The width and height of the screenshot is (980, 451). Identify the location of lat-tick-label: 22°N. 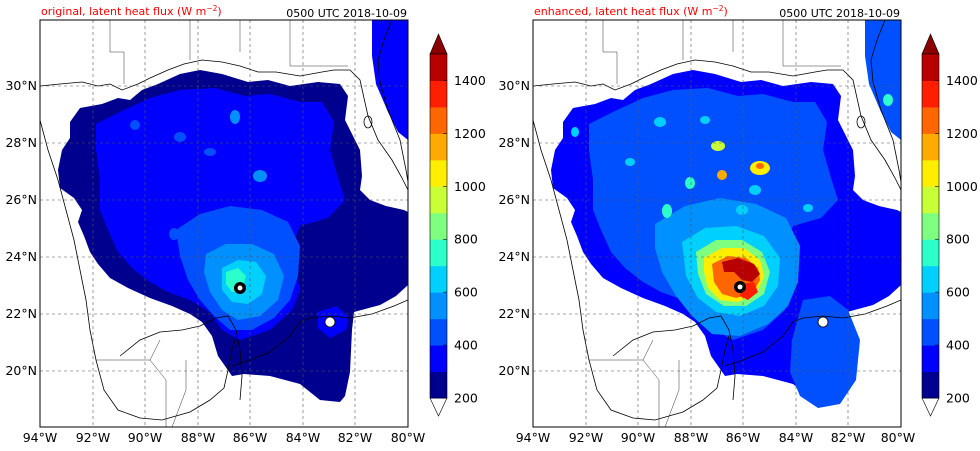
(514, 313).